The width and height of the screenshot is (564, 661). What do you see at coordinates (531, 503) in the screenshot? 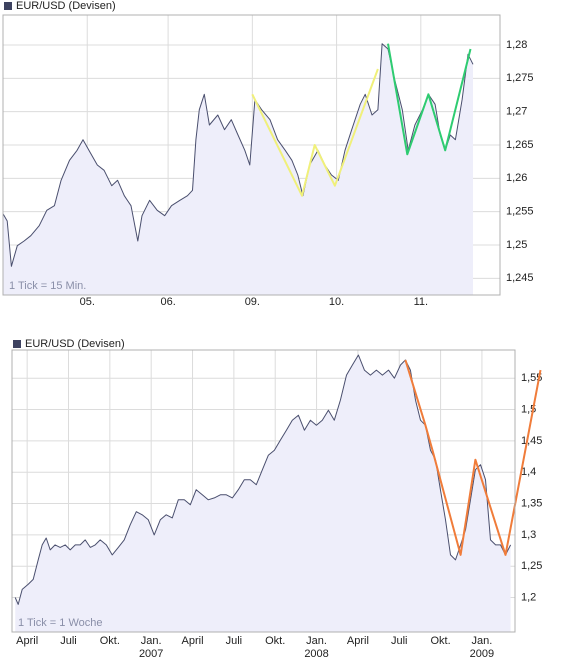
I see `y-tick-label: 1,35` at bounding box center [531, 503].